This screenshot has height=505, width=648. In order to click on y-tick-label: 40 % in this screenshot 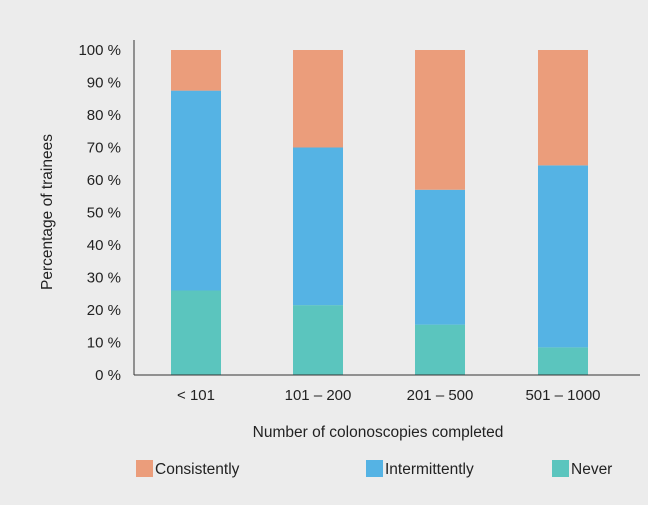, I will do `click(104, 245)`.